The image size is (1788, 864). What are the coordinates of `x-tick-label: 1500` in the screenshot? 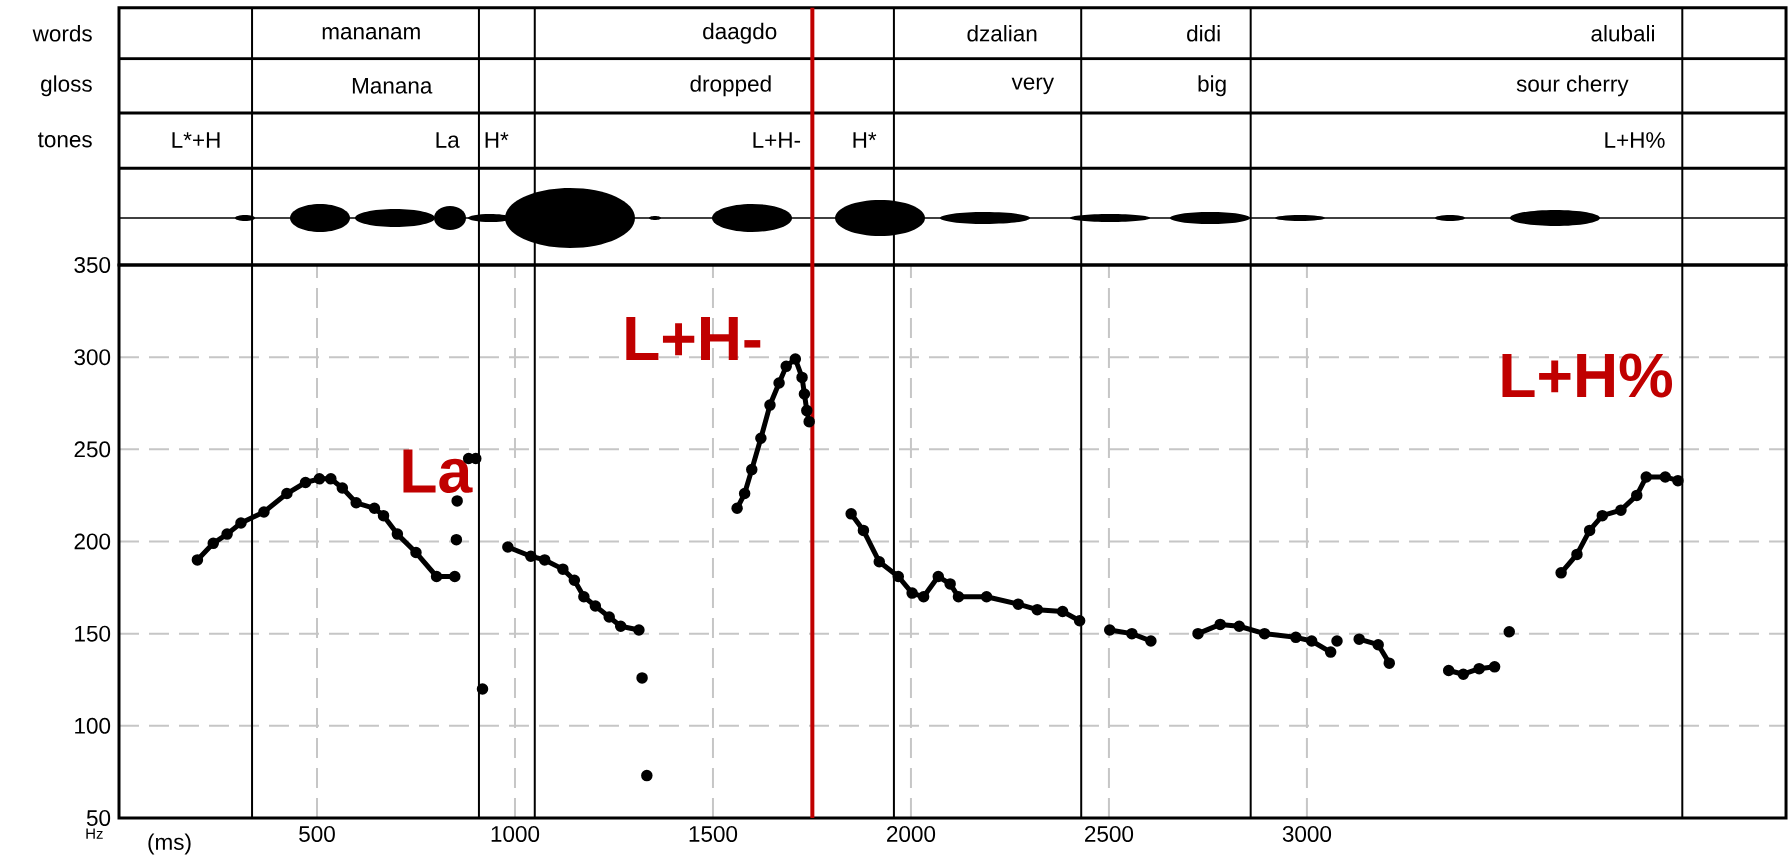 It's located at (713, 833).